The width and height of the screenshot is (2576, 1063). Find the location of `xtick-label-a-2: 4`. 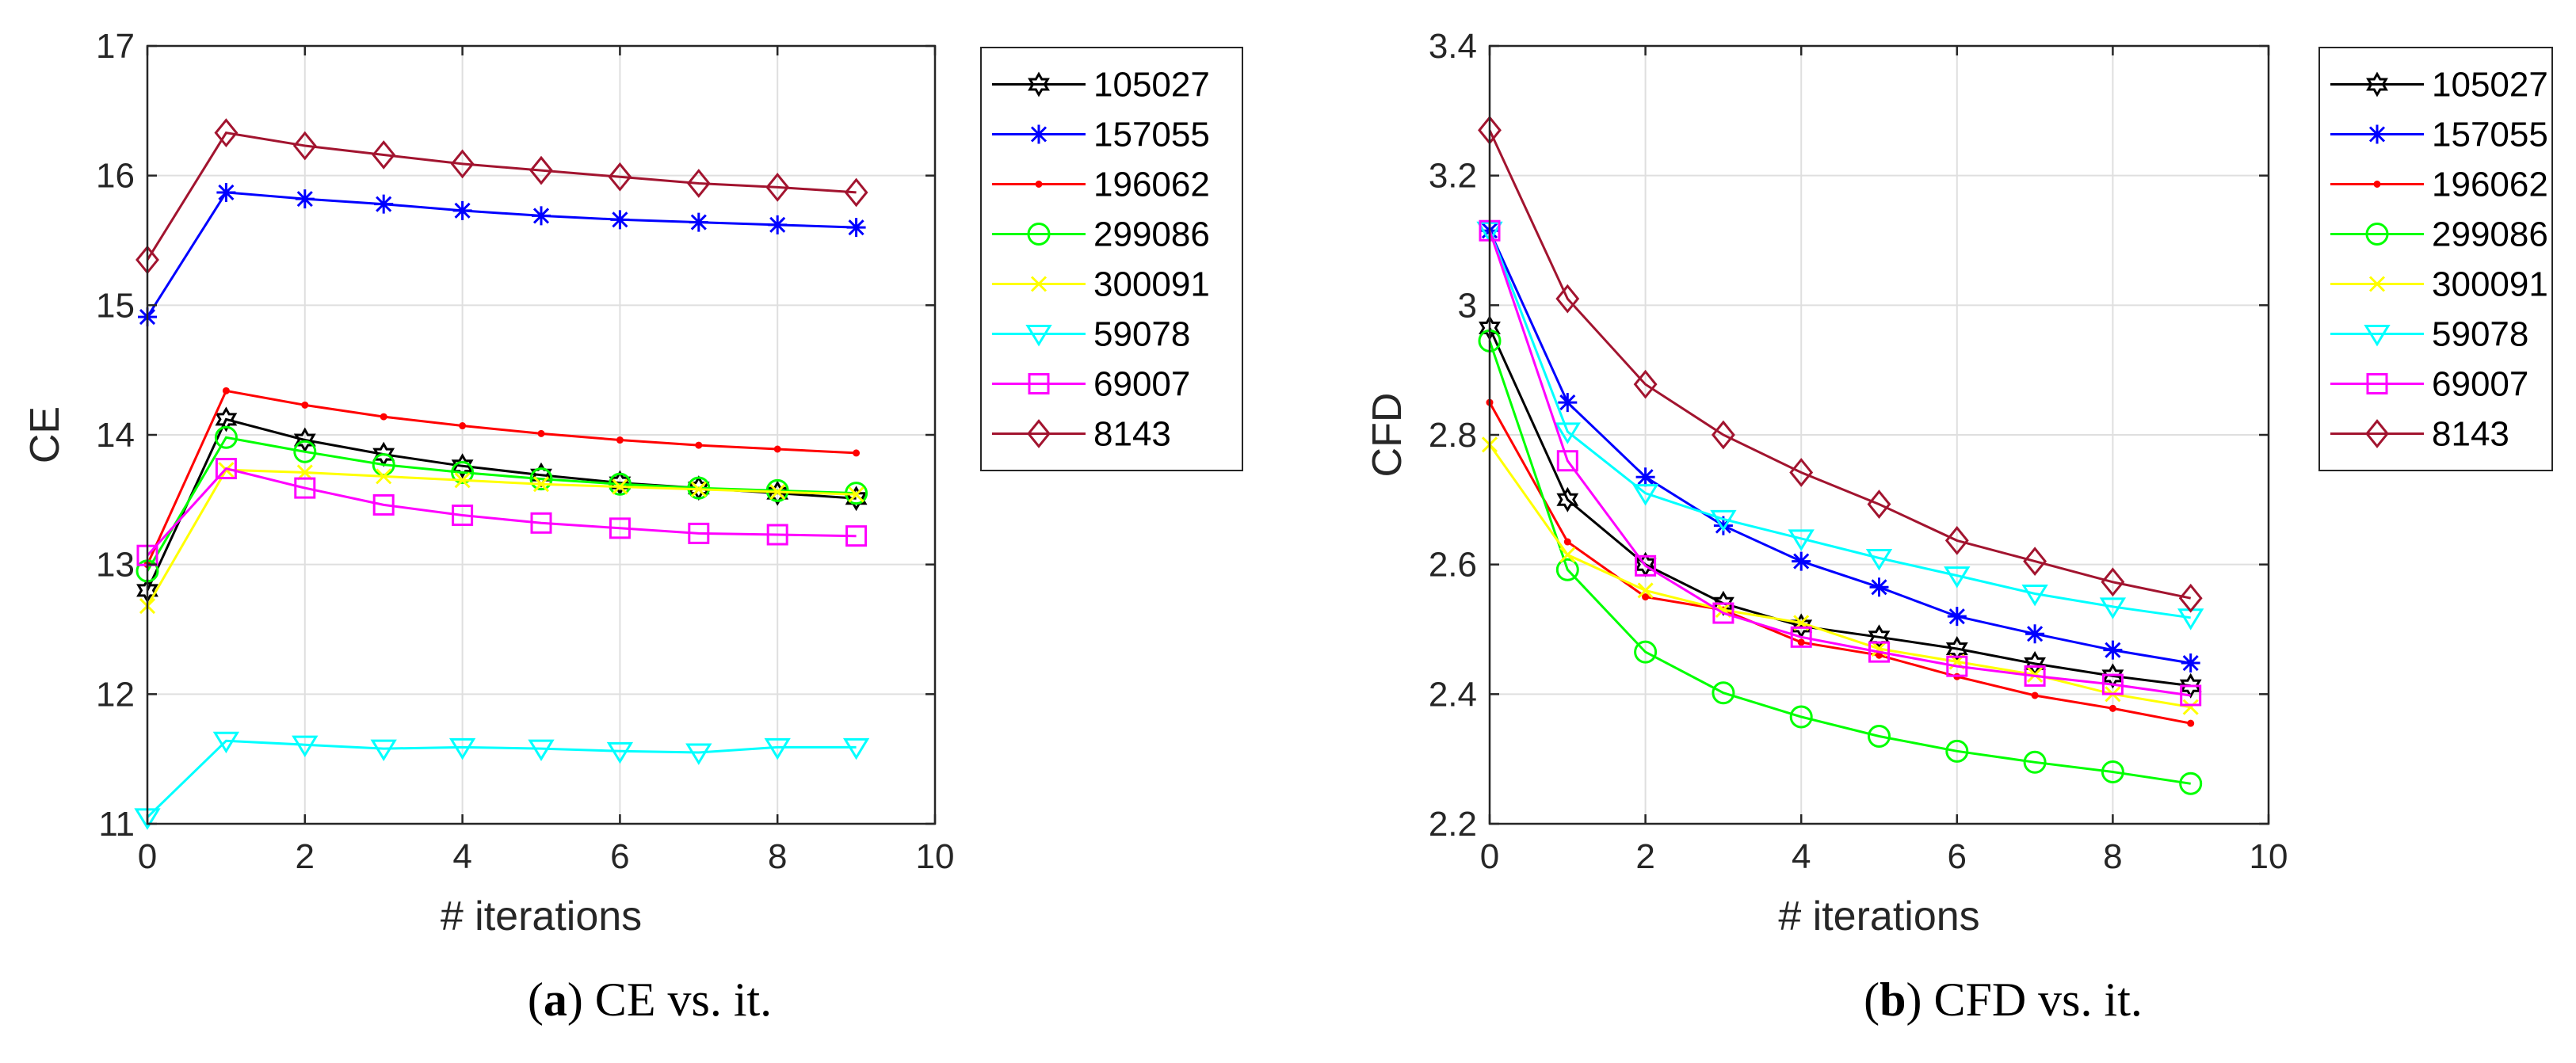

xtick-label-a-2: 4 is located at coordinates (461, 856).